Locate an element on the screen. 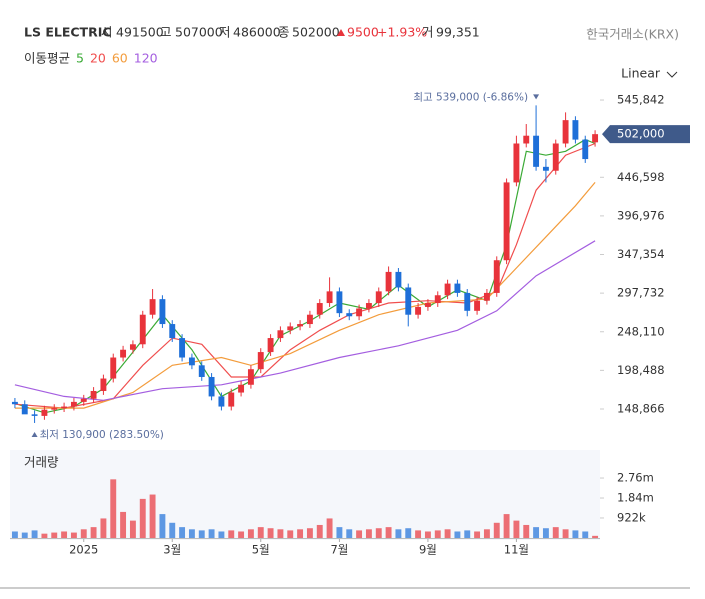  volume-title: 거래량 is located at coordinates (41, 462).